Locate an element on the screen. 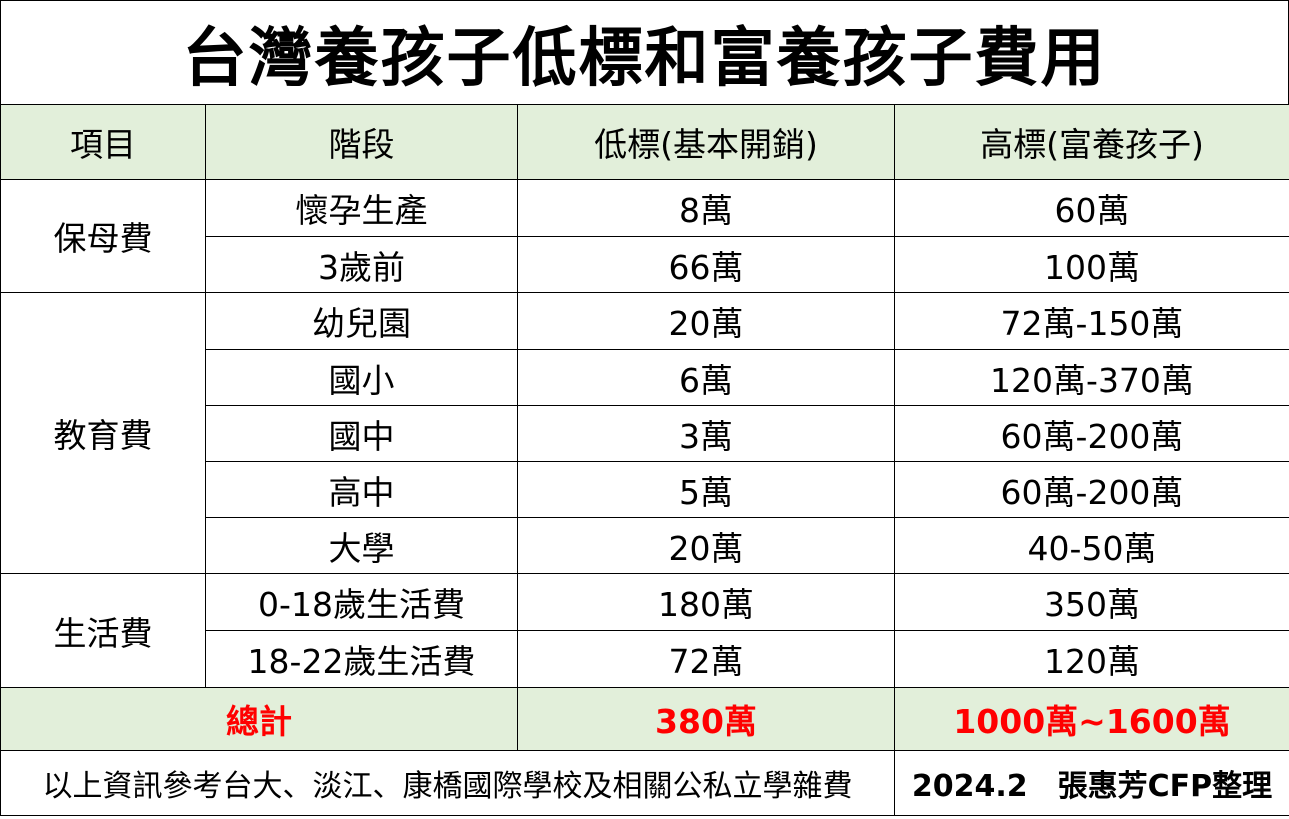 The image size is (1289, 819). total-low: 380萬 is located at coordinates (706, 719).